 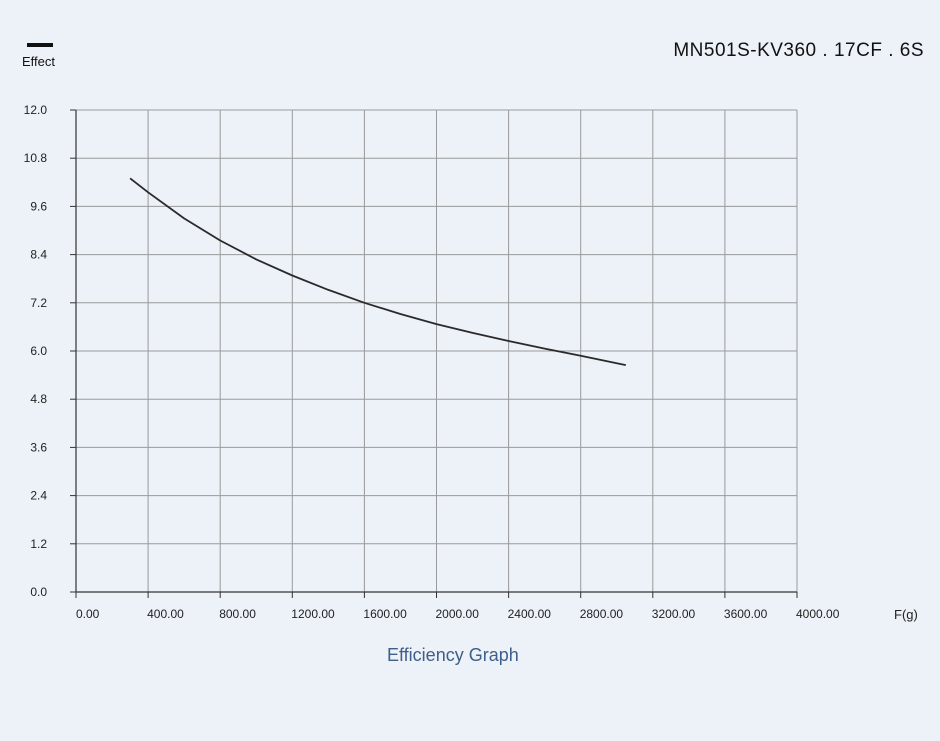 I want to click on x-tick-label: 3200.00, so click(x=674, y=614).